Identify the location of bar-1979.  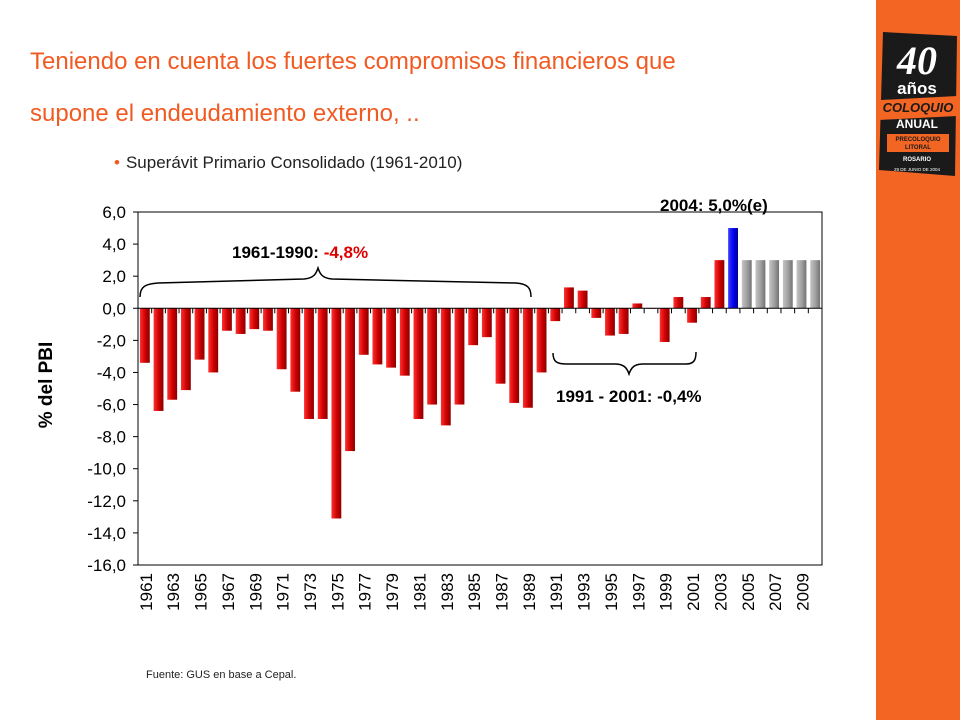
(391, 338).